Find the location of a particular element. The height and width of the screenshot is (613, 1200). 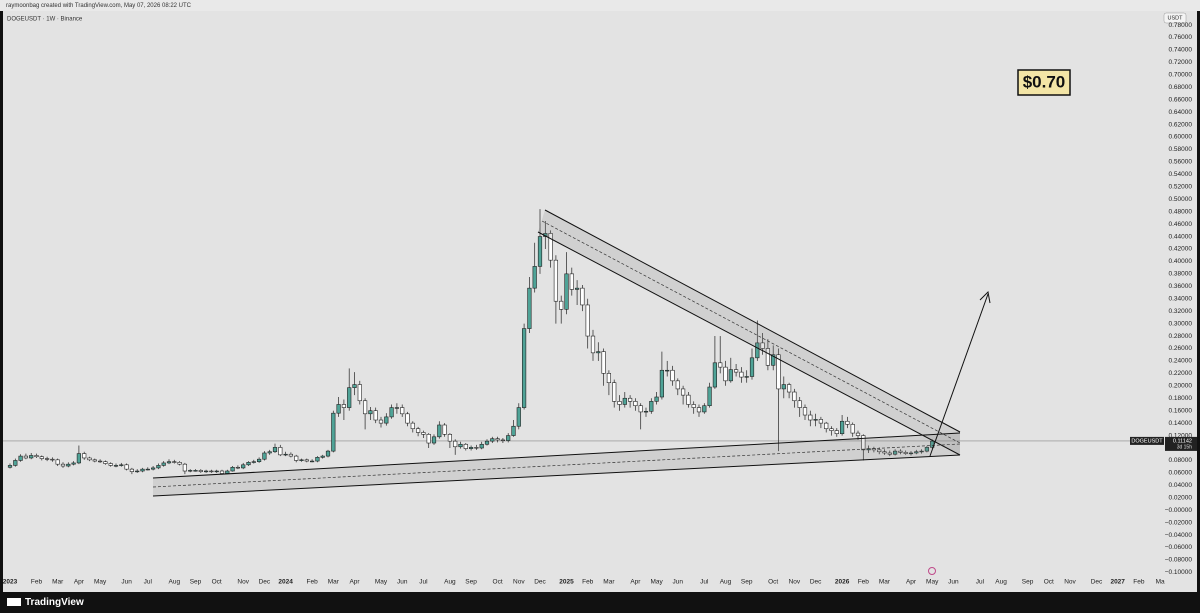

x-tick-label: Dec is located at coordinates (1097, 582).